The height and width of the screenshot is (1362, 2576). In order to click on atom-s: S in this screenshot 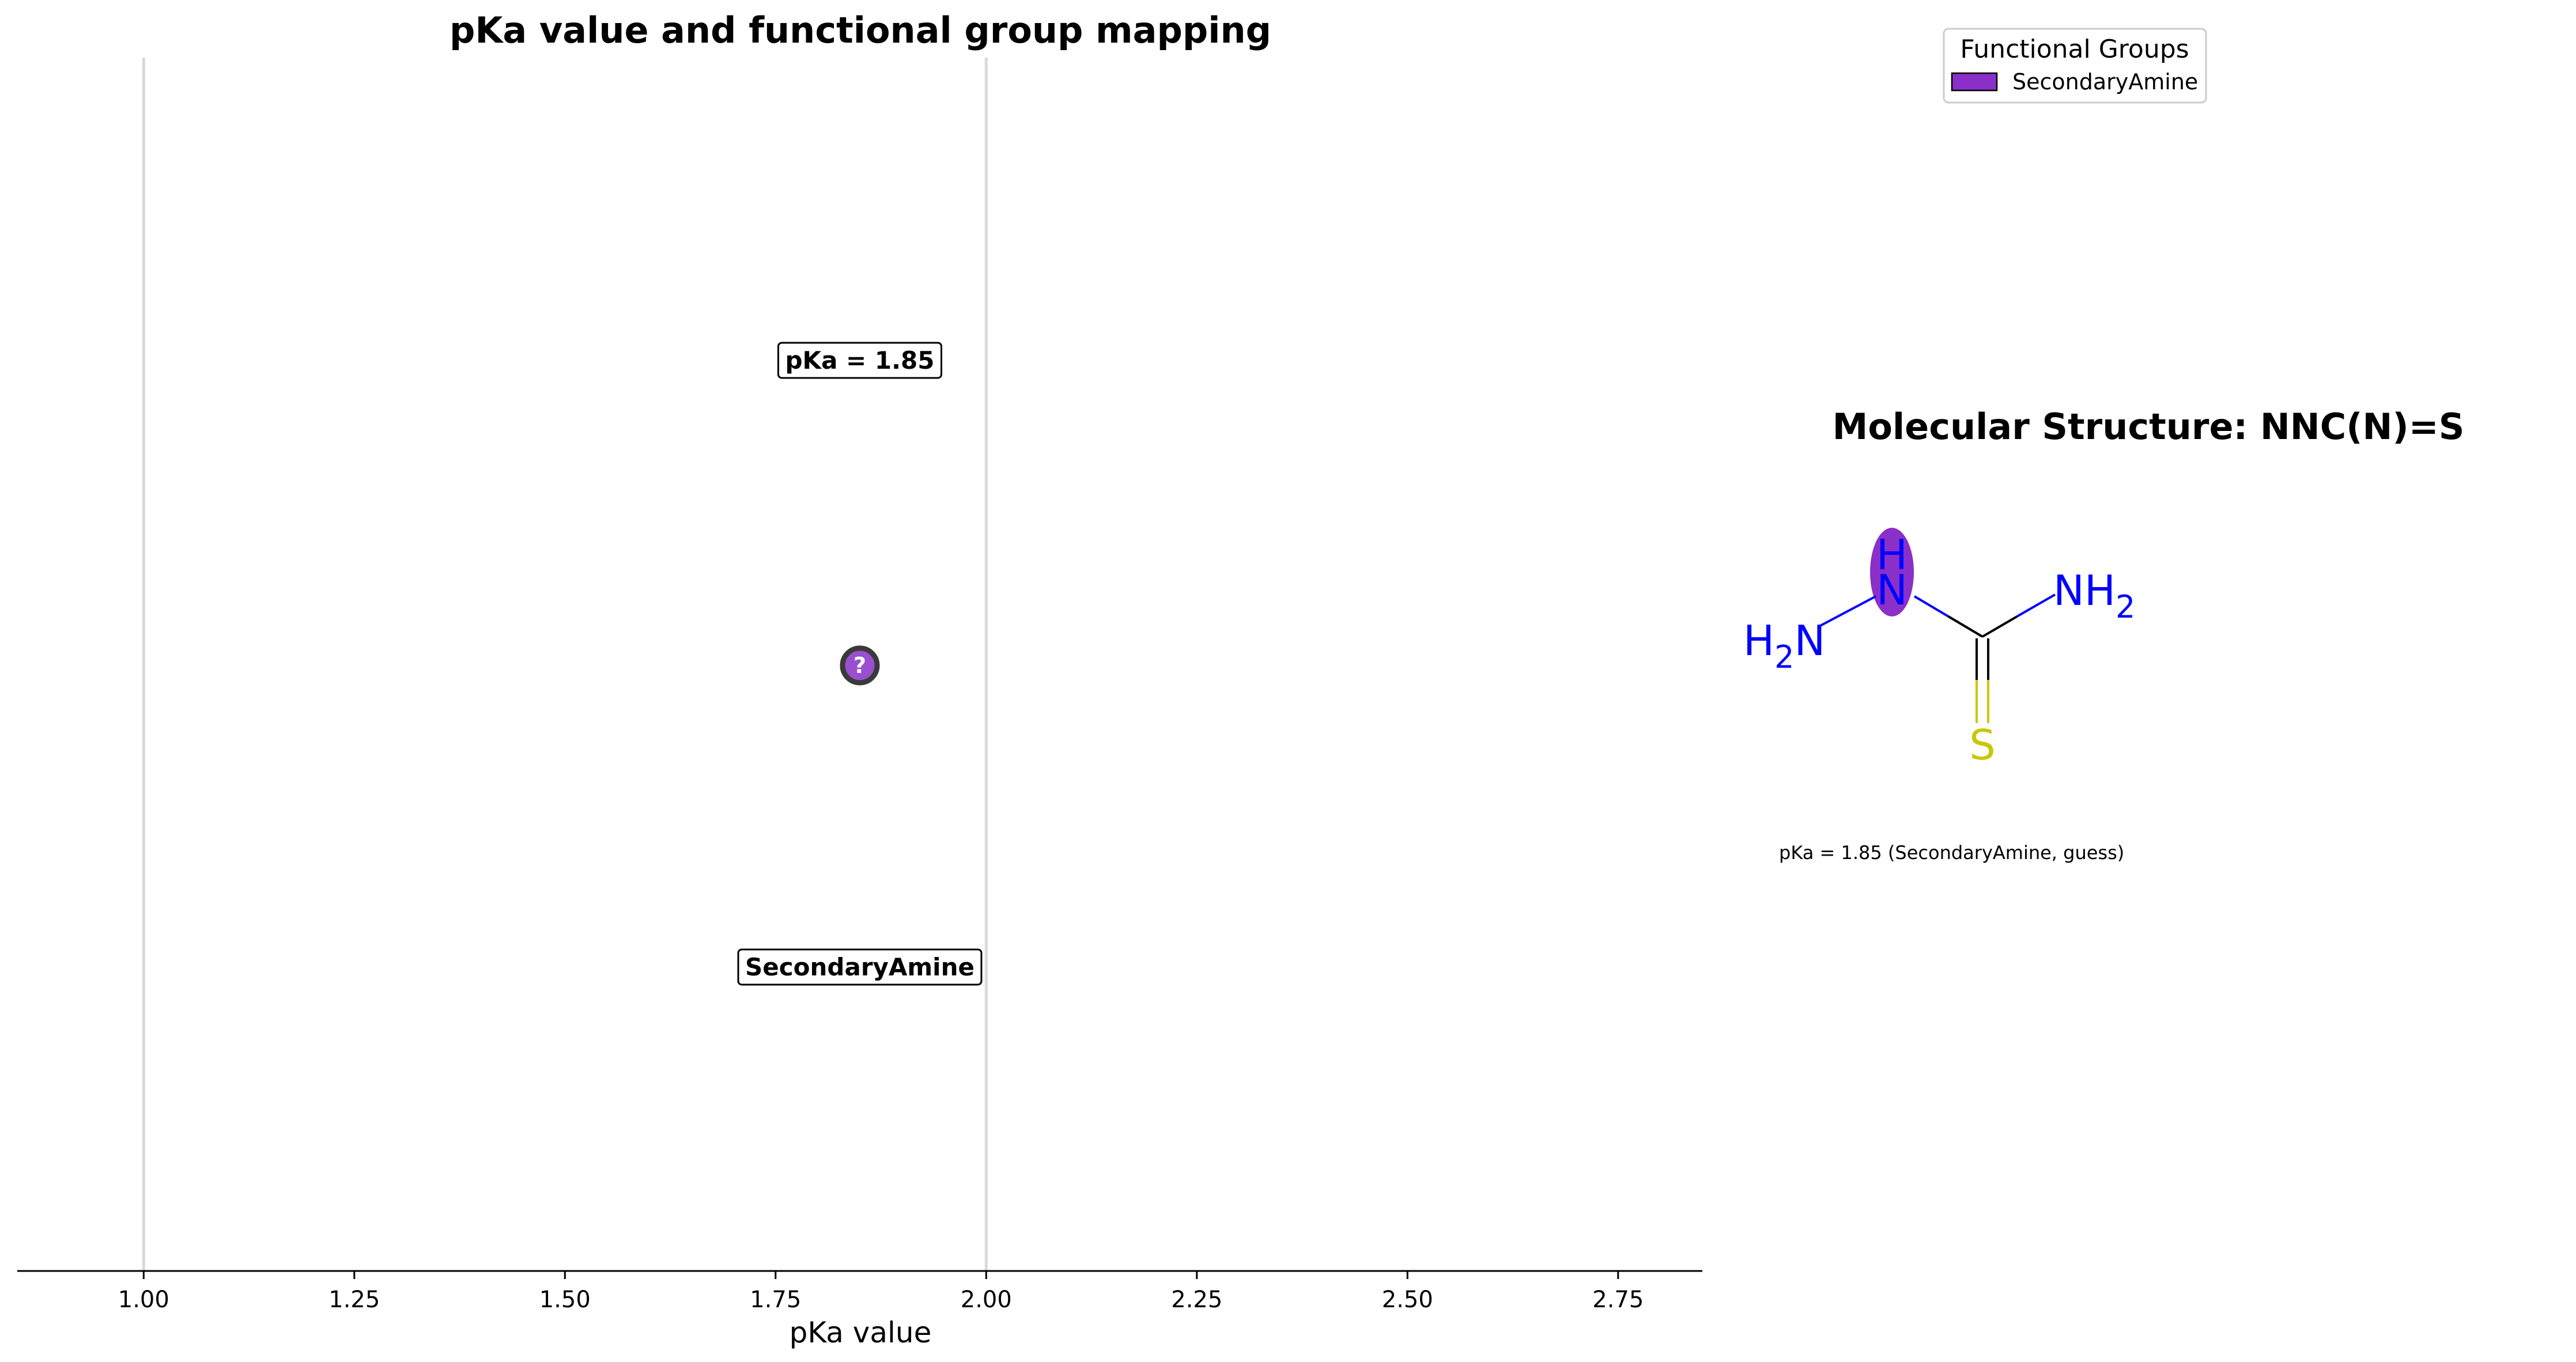, I will do `click(1982, 745)`.